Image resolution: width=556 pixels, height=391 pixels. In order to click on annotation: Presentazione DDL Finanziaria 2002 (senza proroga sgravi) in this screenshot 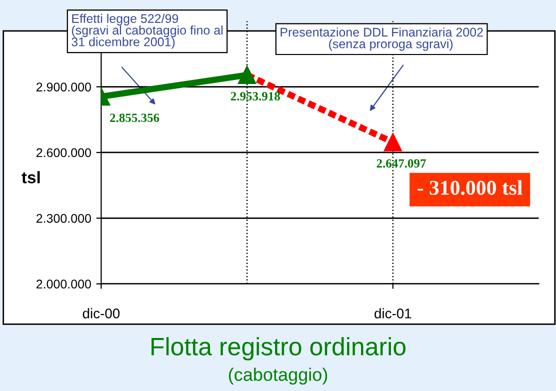, I will do `click(381, 39)`.